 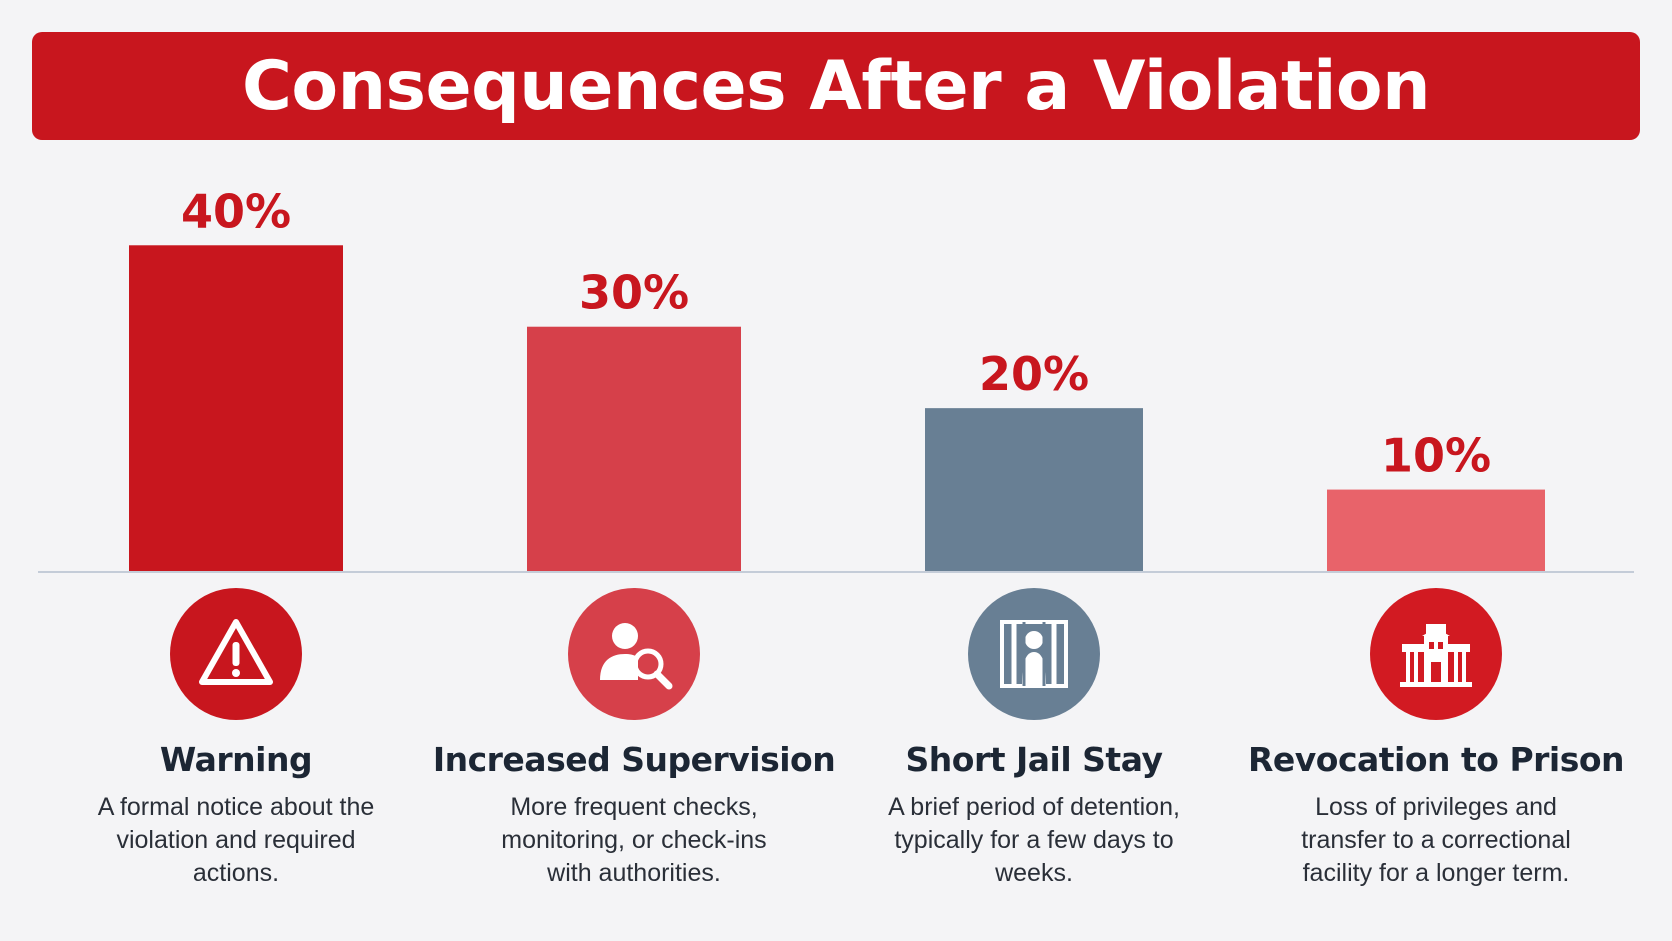 I want to click on value-label: 30%, so click(x=634, y=293).